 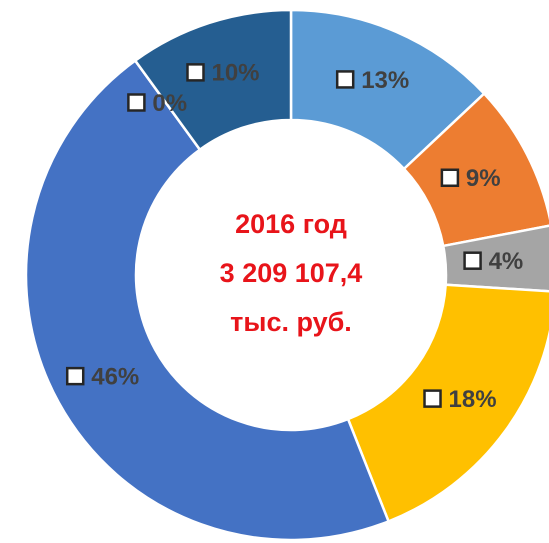 What do you see at coordinates (483, 178) in the screenshot?
I see `data-label: 9%` at bounding box center [483, 178].